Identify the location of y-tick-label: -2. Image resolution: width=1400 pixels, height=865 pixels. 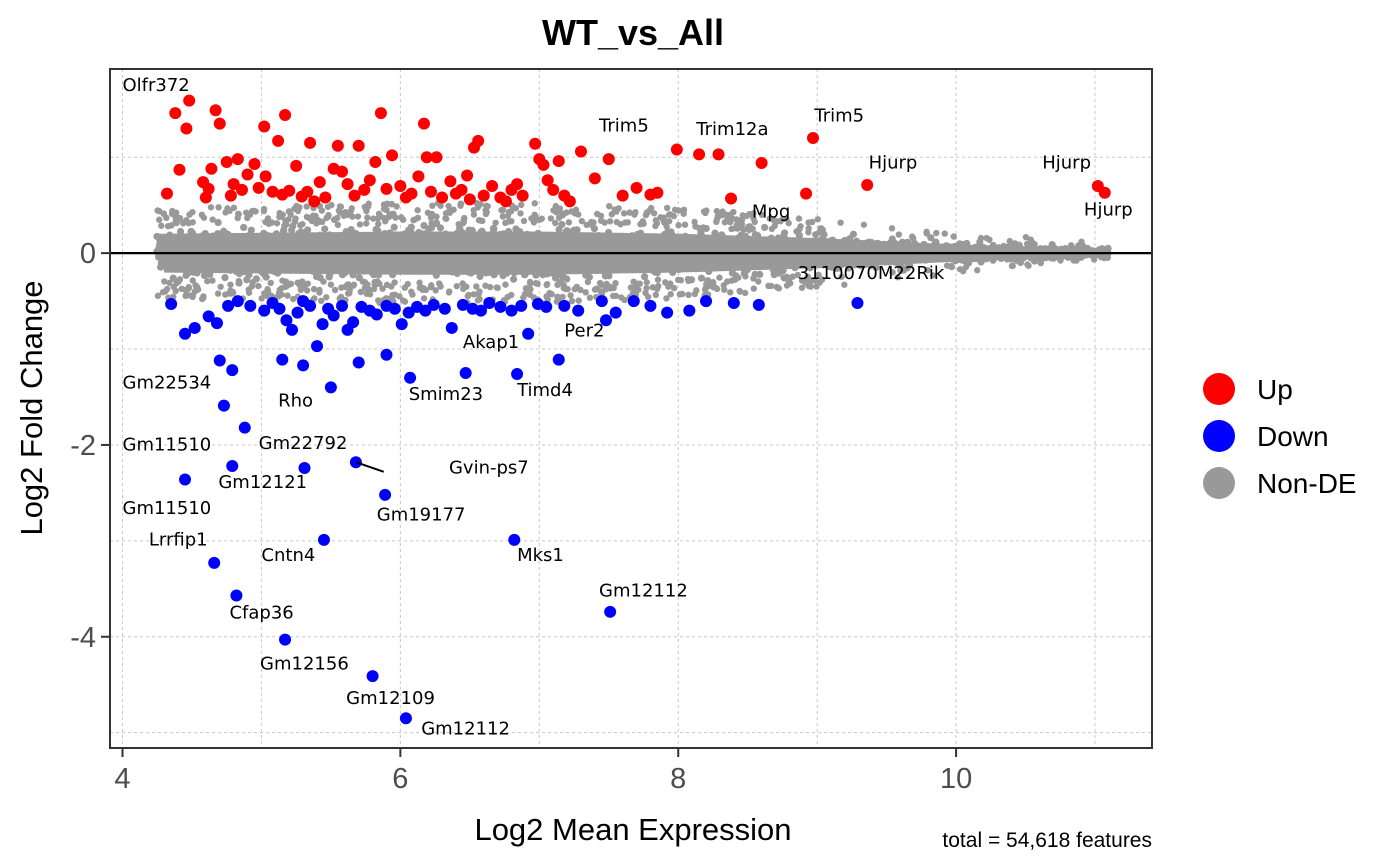
(83, 446).